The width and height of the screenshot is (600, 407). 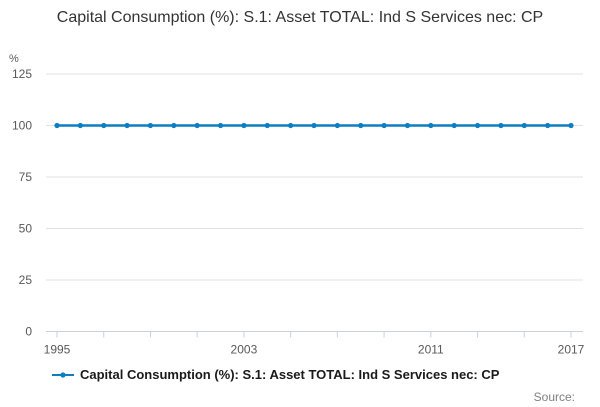 I want to click on x-tick-label: 2011, so click(x=431, y=350).